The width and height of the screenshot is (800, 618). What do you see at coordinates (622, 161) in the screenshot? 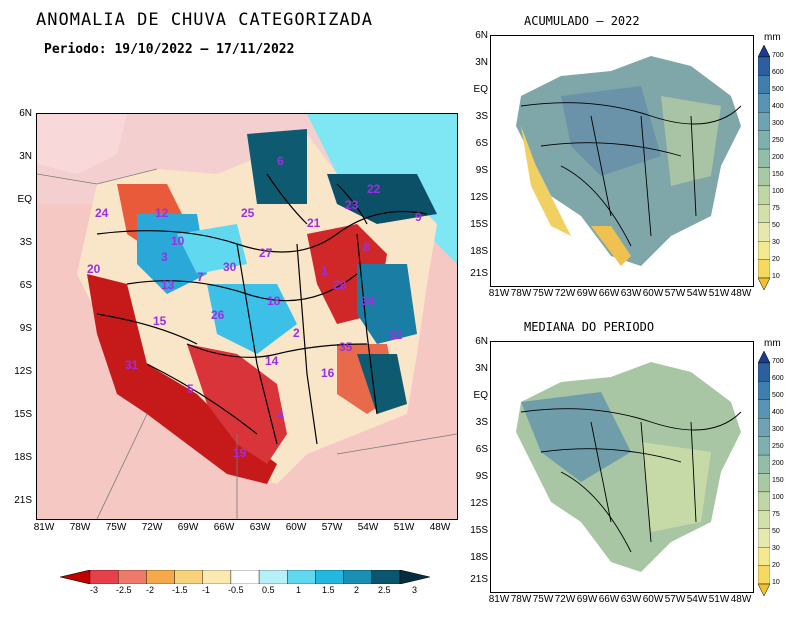
I see `accumulated-map` at bounding box center [622, 161].